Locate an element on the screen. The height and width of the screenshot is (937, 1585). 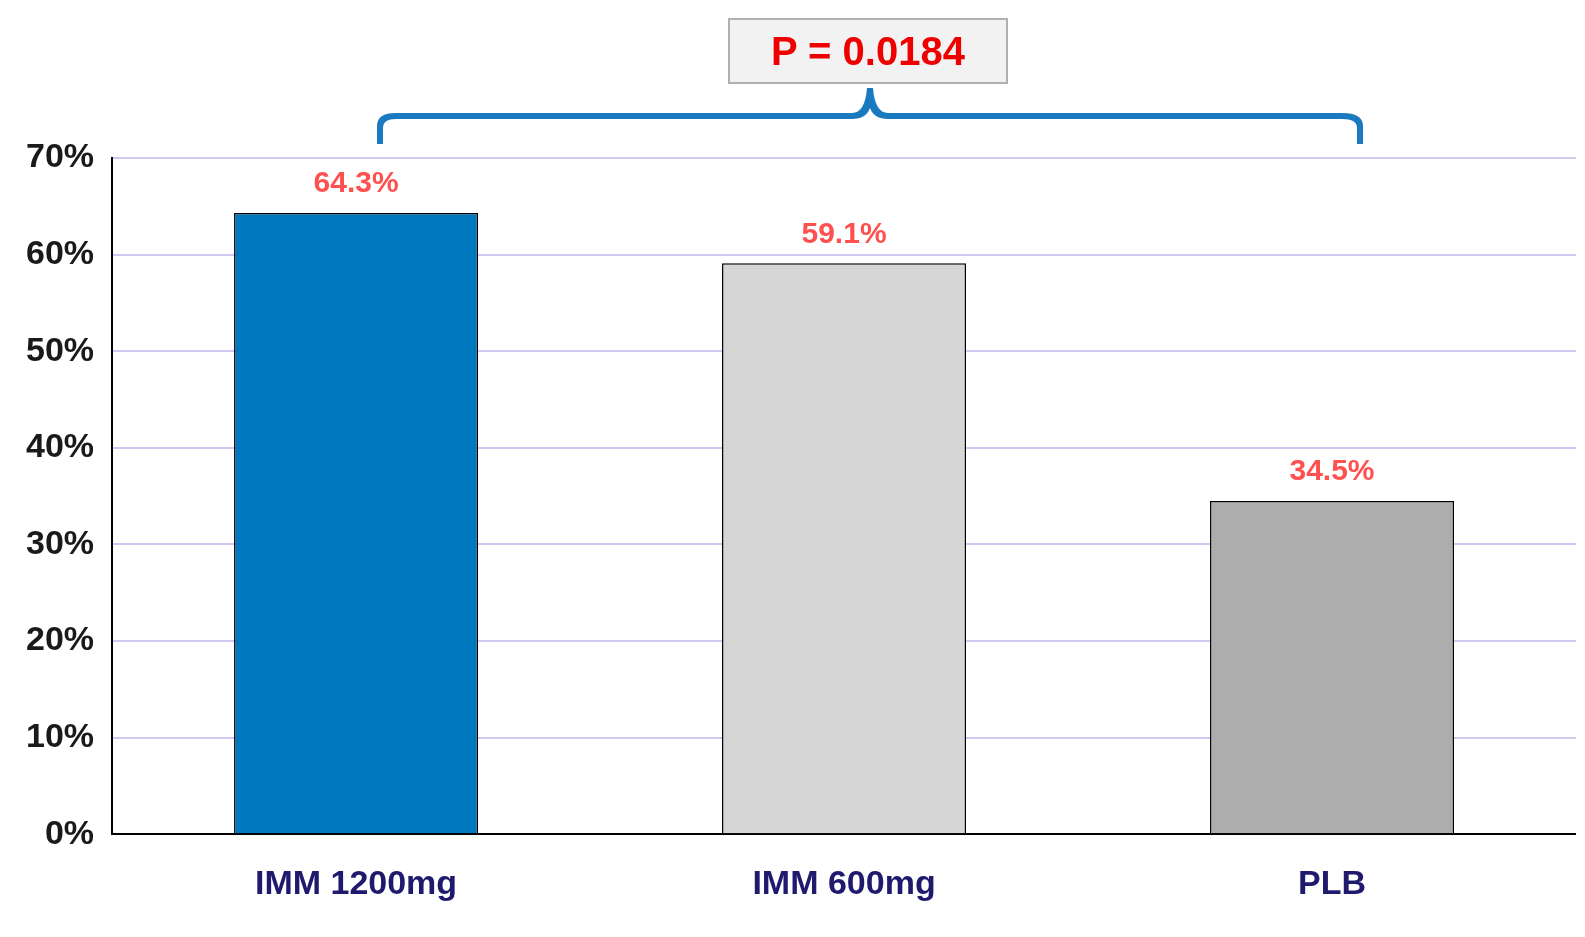
y-tick-label: 40% is located at coordinates (60, 445).